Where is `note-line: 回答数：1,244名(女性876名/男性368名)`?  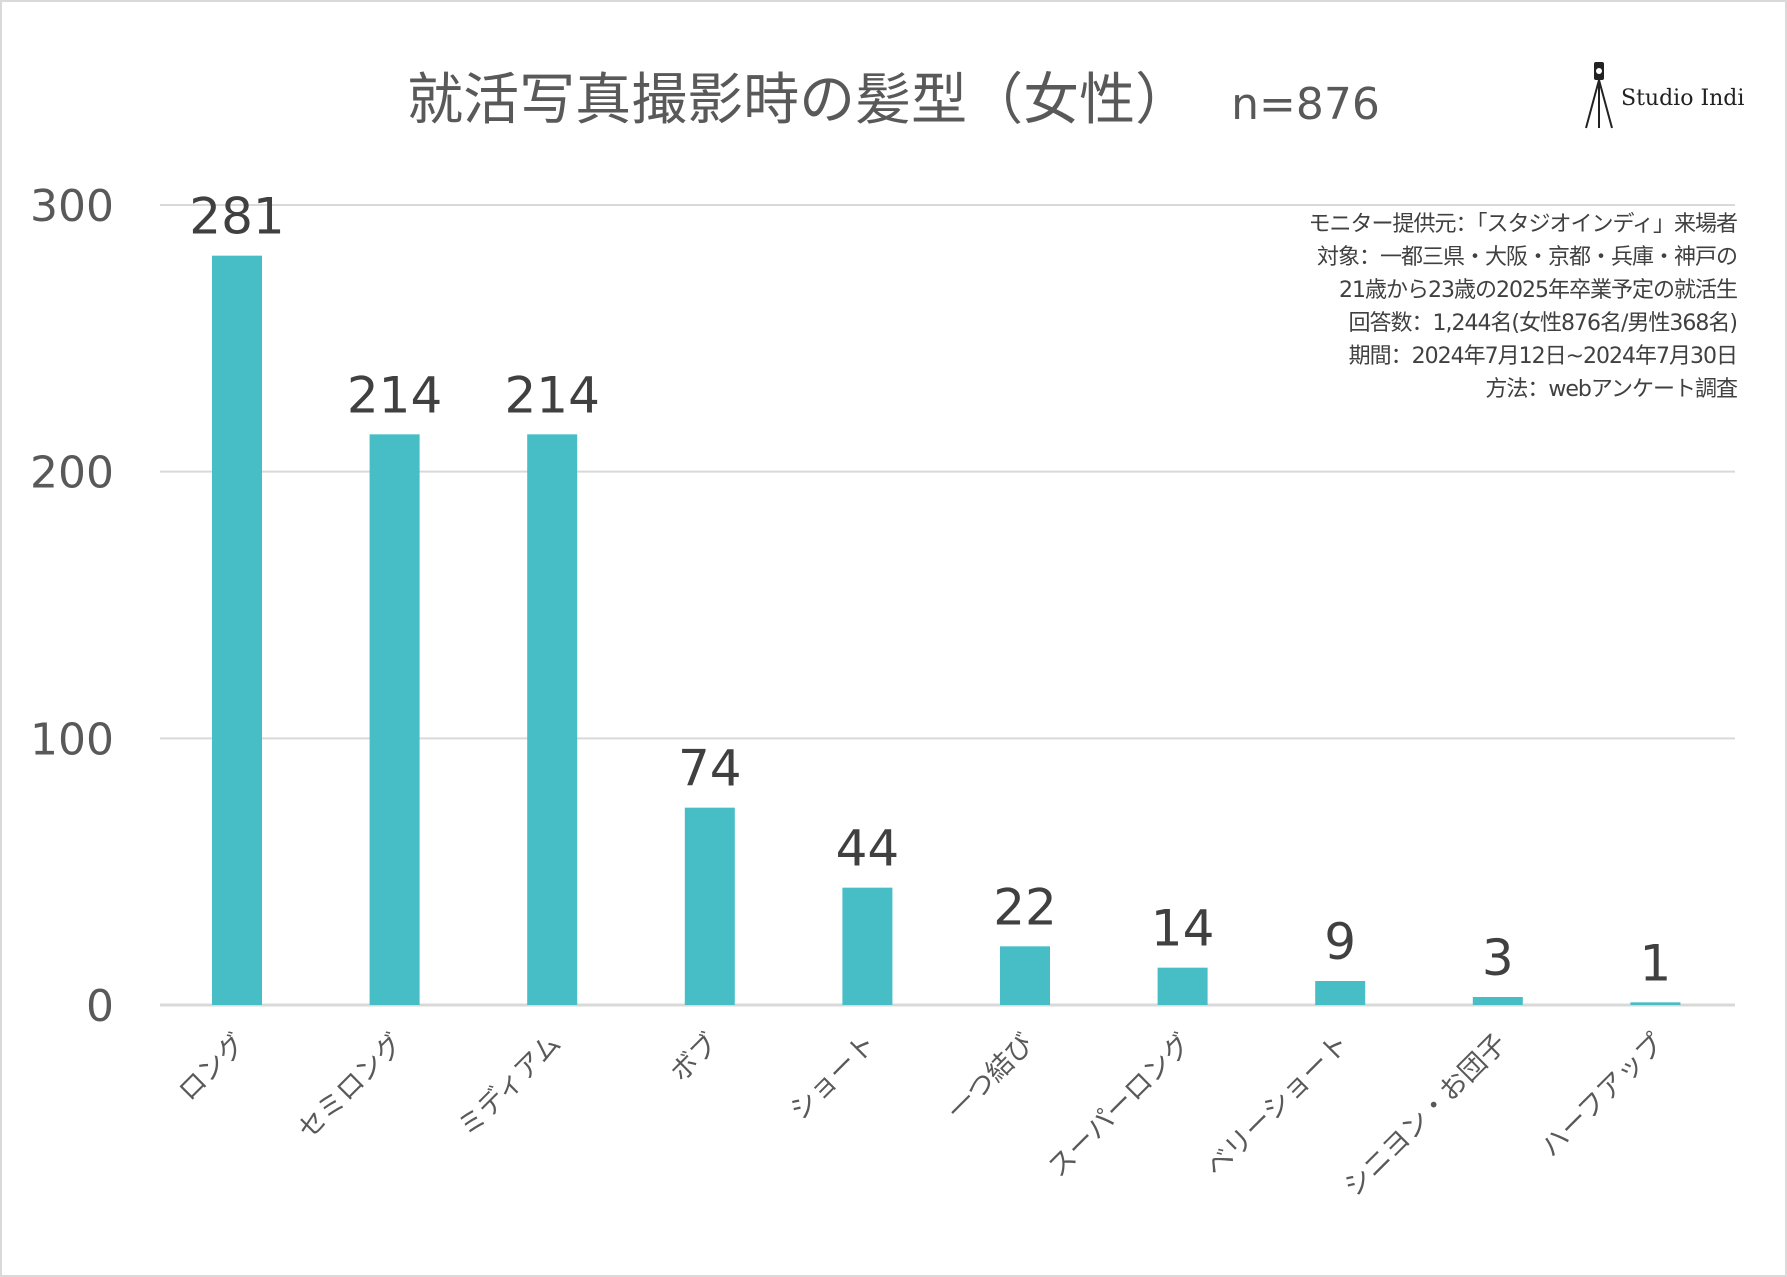
note-line: 回答数：1,244名(女性876名/男性368名) is located at coordinates (1543, 323).